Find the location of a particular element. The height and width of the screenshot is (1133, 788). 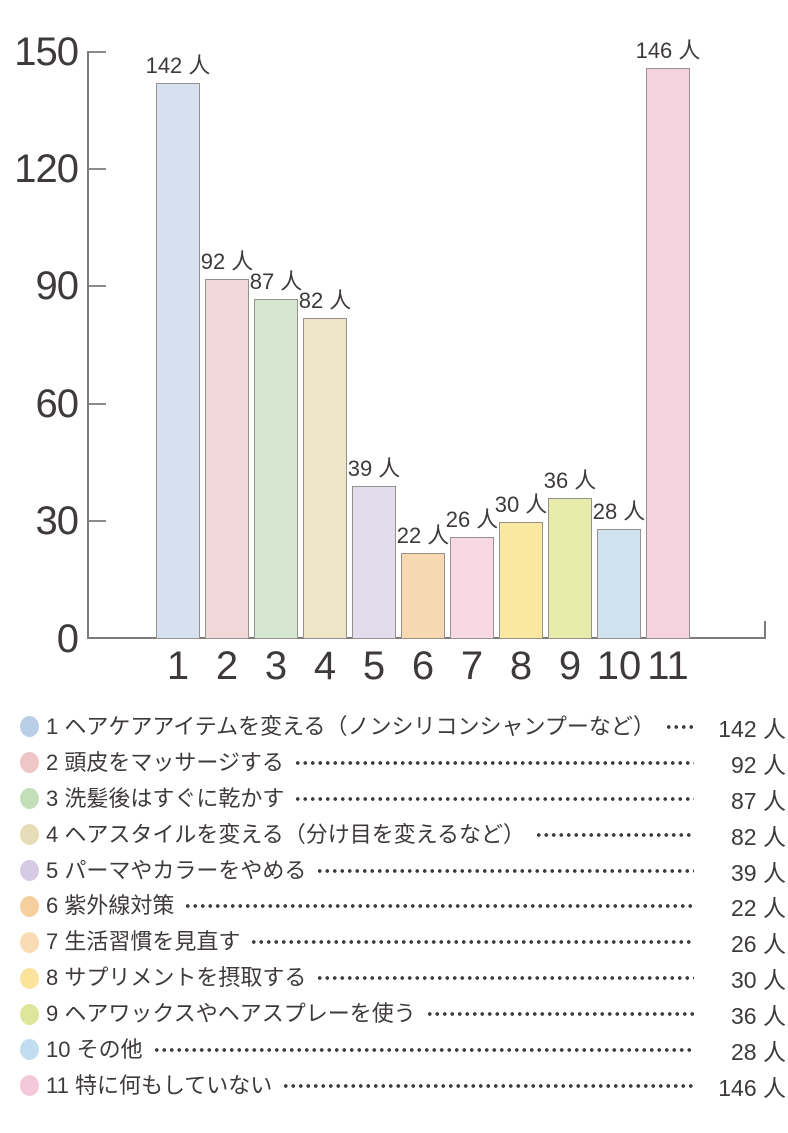

legend-item-label: 1 ヘアケアアイテムを変える（ノンシリコンシャンプーなど） is located at coordinates (350, 726).